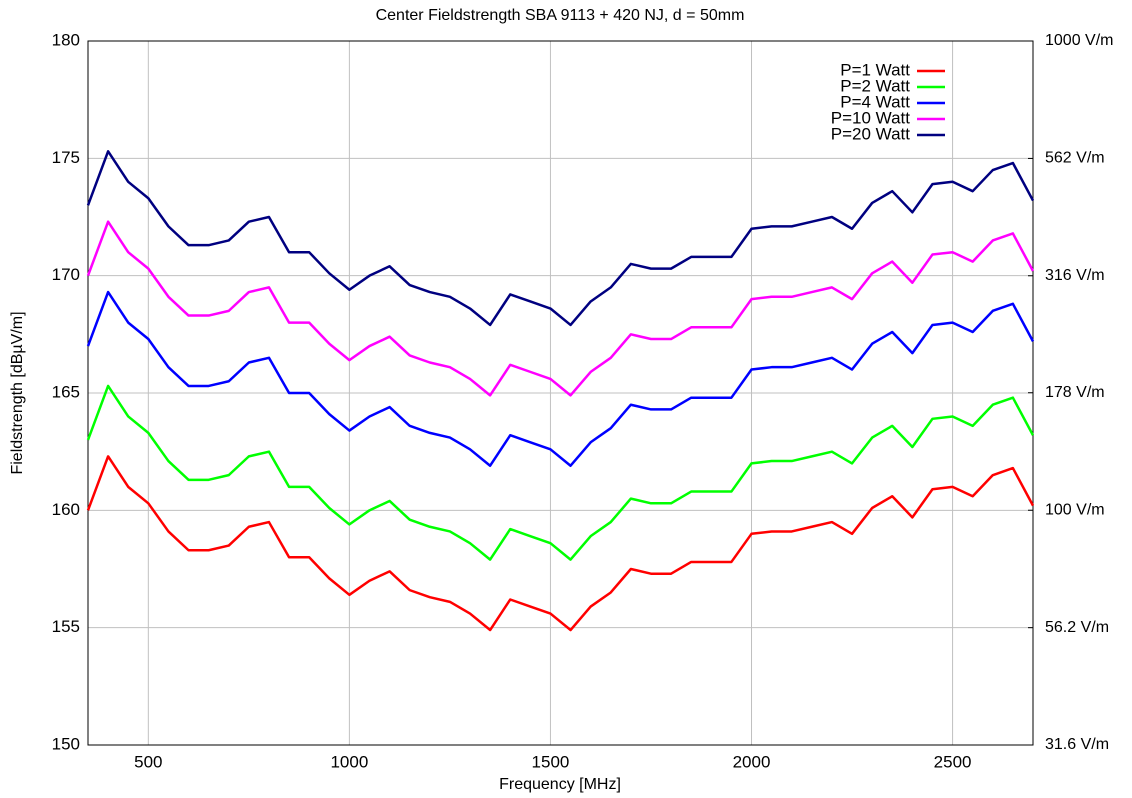 The width and height of the screenshot is (1132, 798). What do you see at coordinates (1075, 392) in the screenshot?
I see `y2-tick-label: 178 V/m` at bounding box center [1075, 392].